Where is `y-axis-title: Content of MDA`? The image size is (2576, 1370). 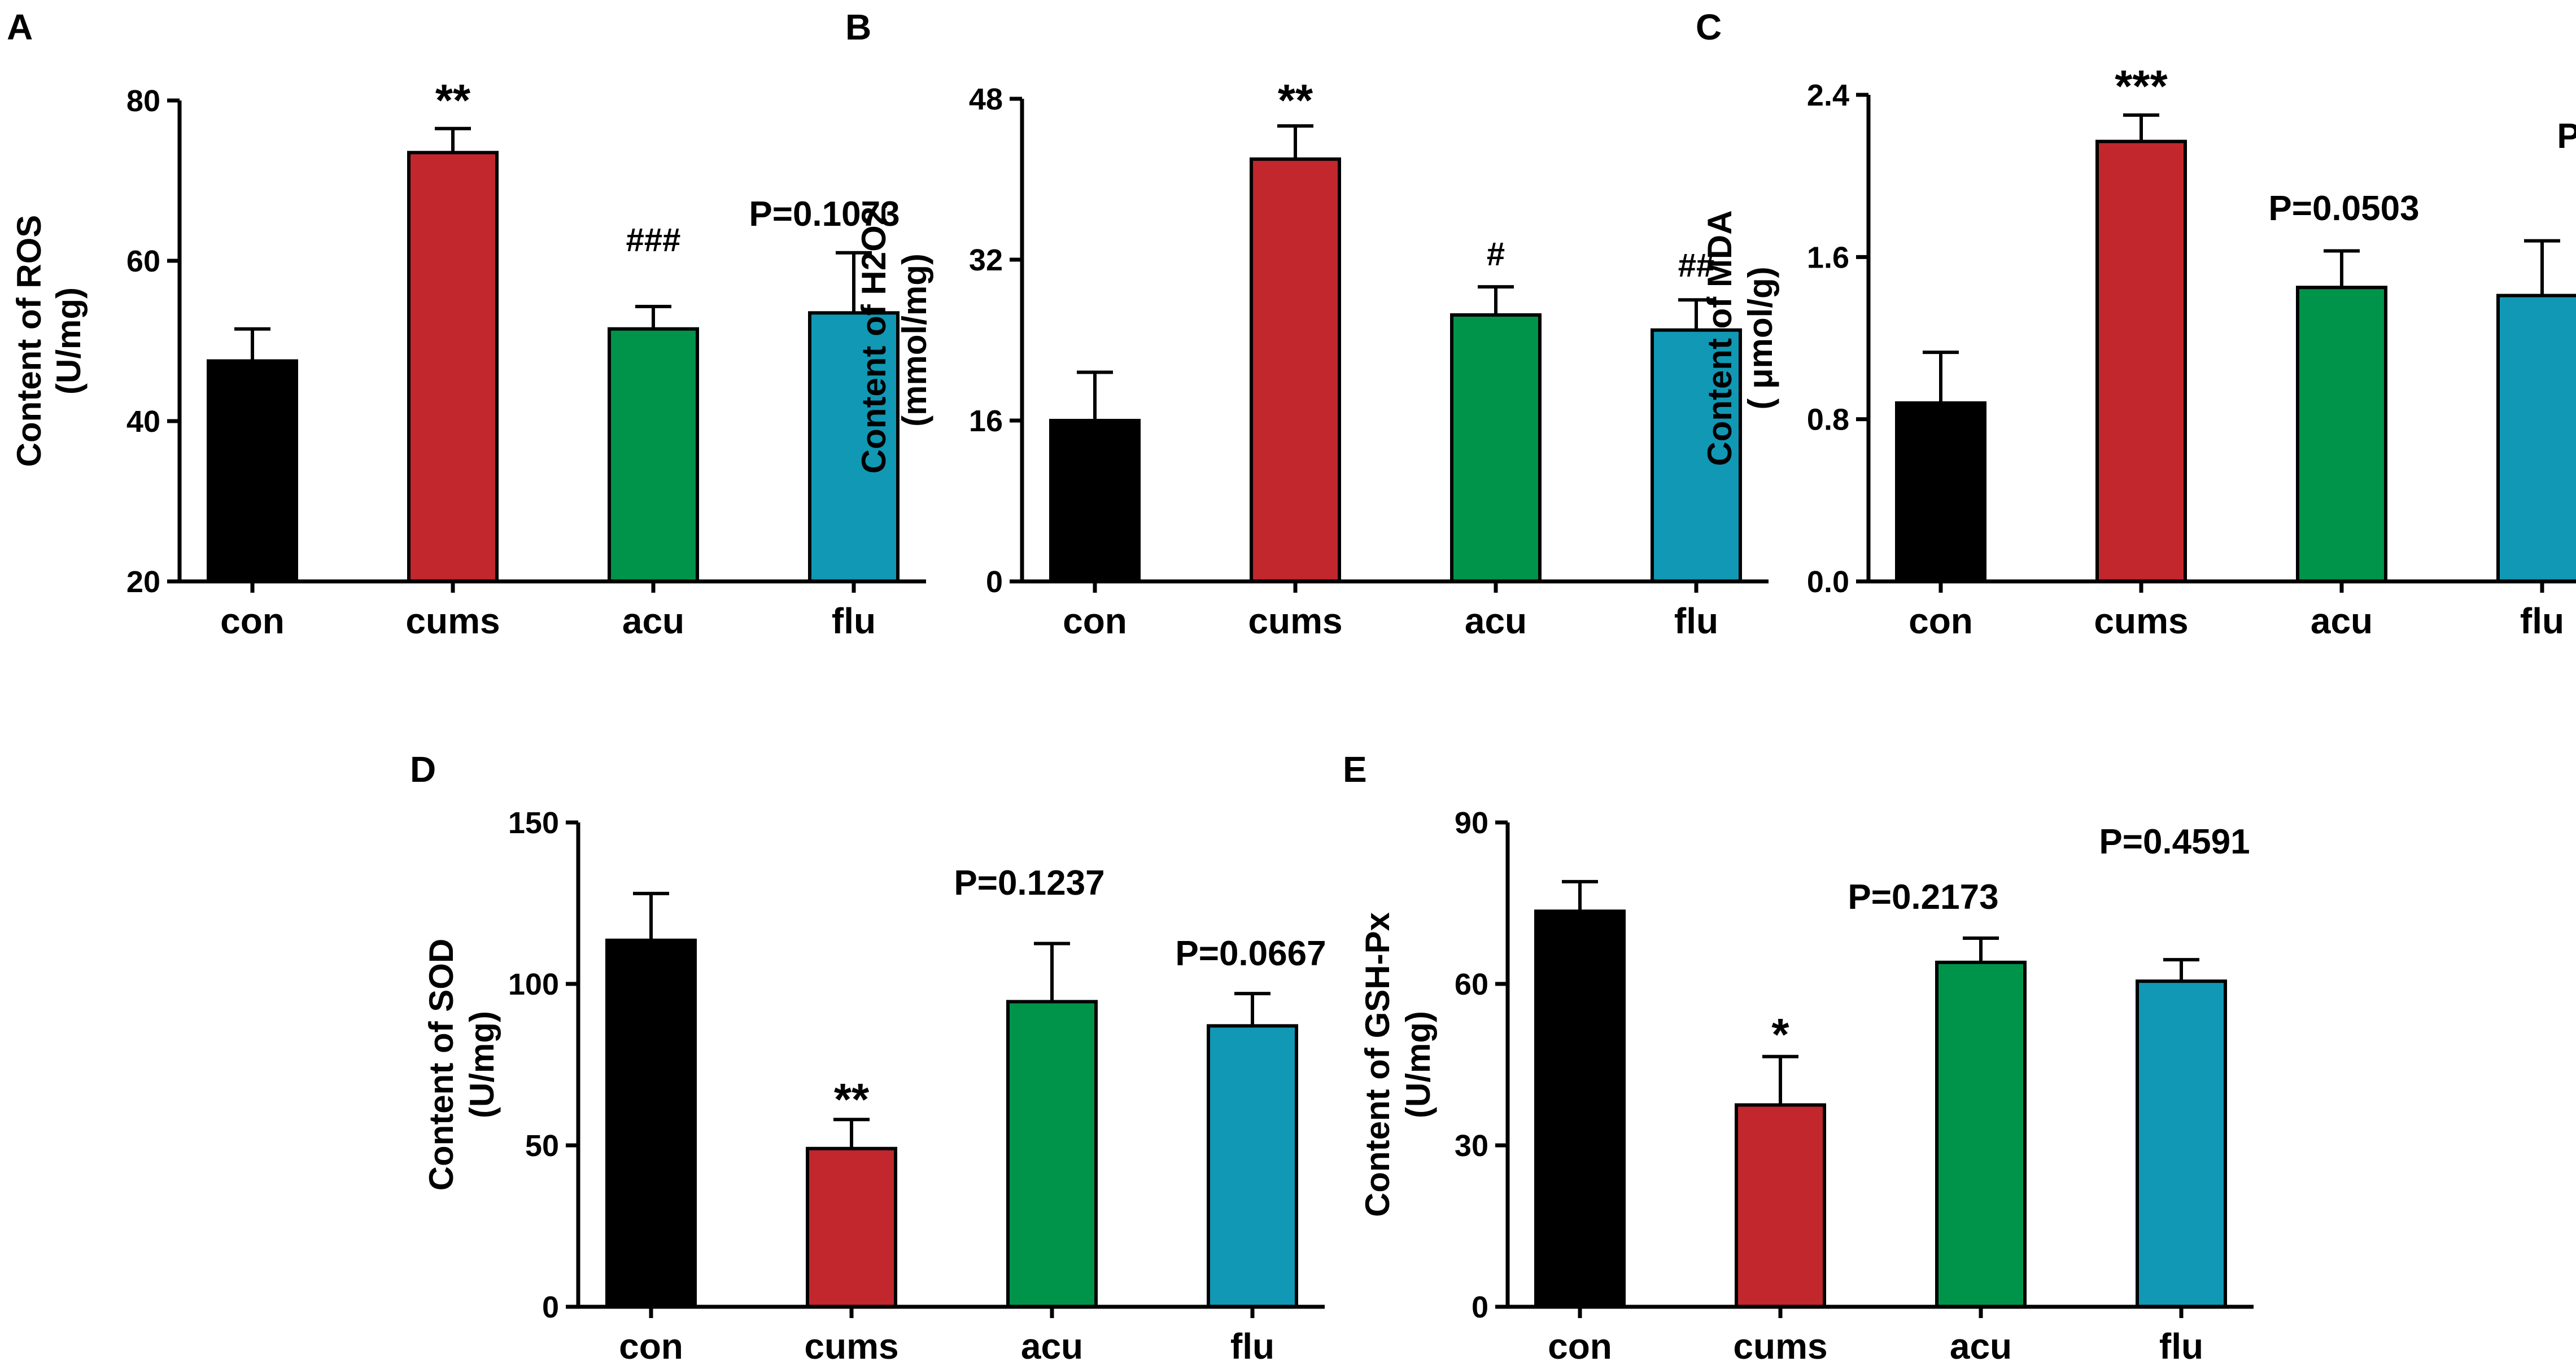
y-axis-title: Content of MDA is located at coordinates (1720, 338).